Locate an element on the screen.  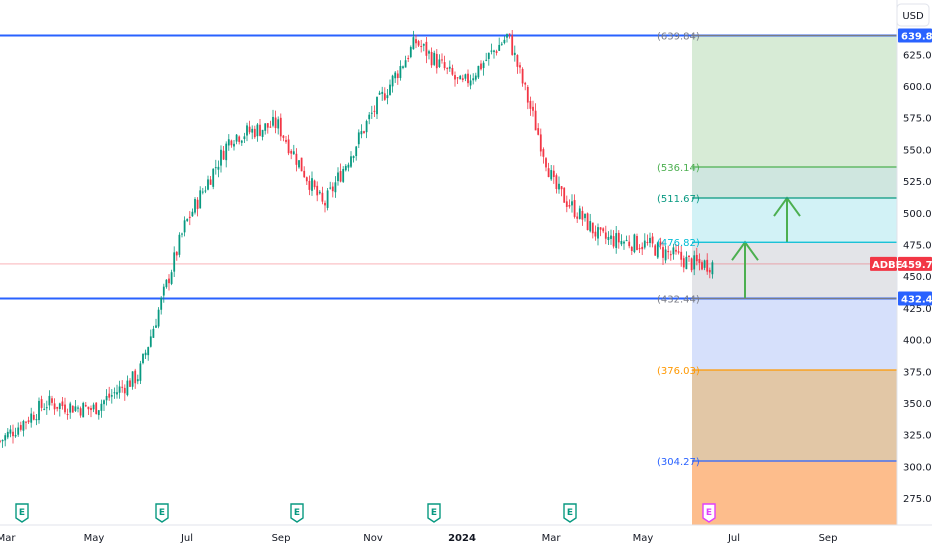
currency-button: USD is located at coordinates (913, 15).